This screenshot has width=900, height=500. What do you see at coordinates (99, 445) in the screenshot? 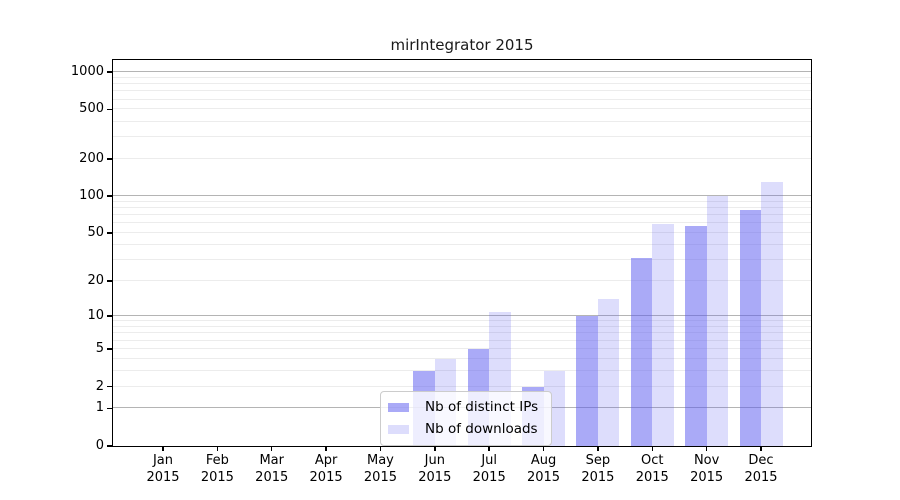
I see `y-tick-label-0: 0` at bounding box center [99, 445].